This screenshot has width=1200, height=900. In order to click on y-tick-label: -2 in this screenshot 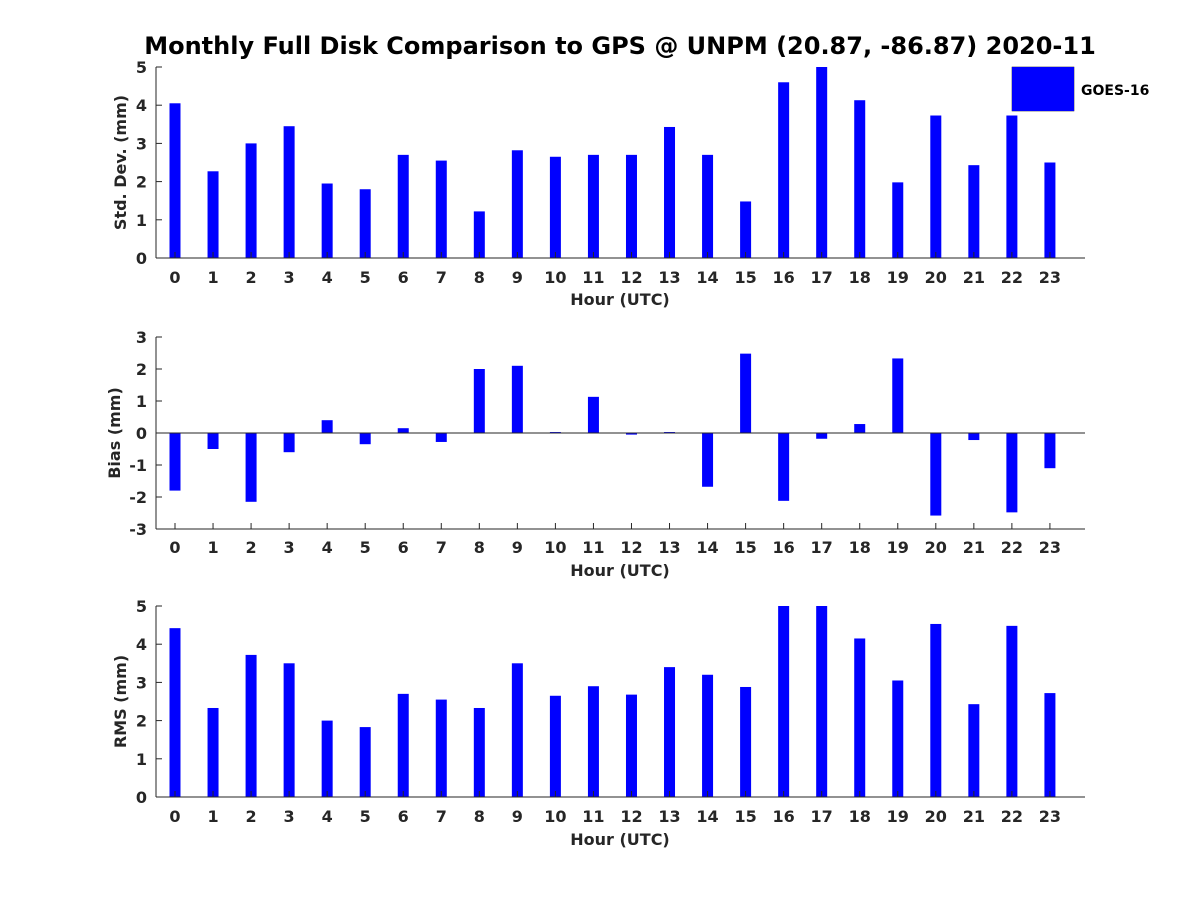, I will do `click(138, 497)`.